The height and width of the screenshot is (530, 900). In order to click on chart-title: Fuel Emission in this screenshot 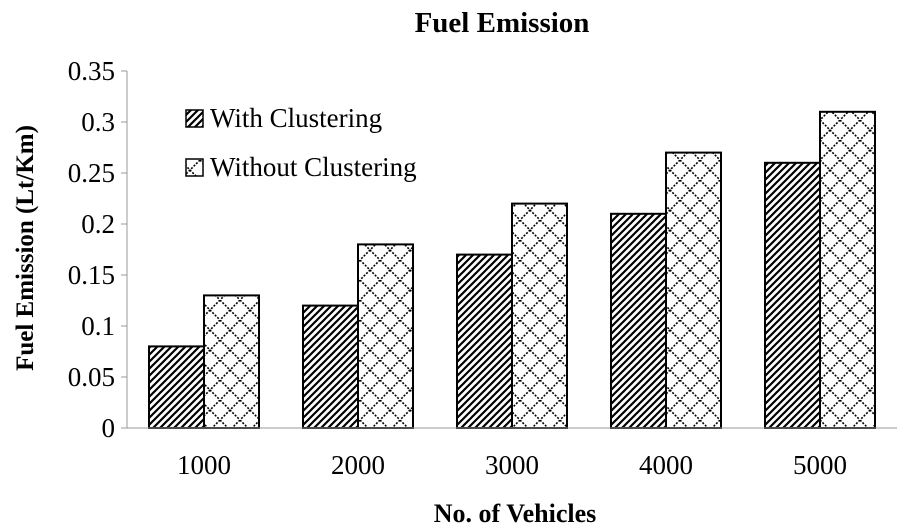, I will do `click(502, 23)`.